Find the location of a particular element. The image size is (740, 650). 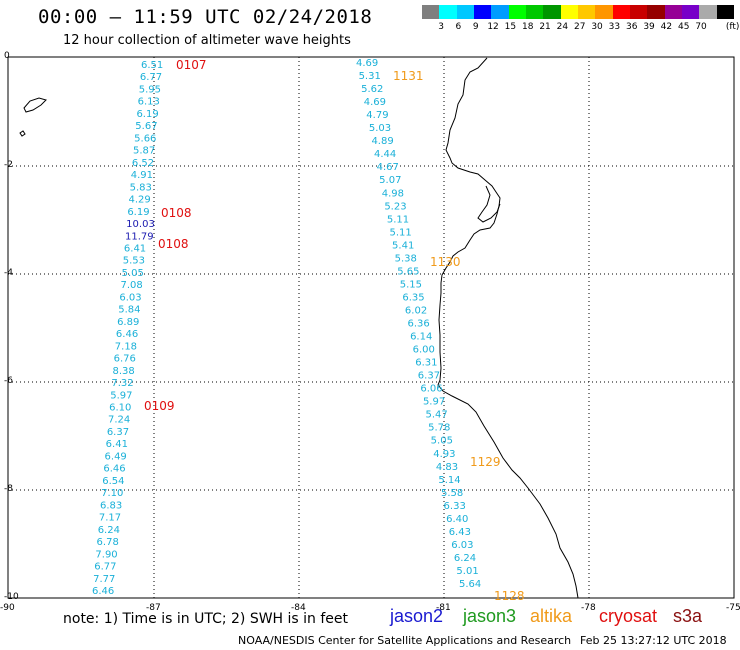

swh-value: 4.93 is located at coordinates (444, 454).